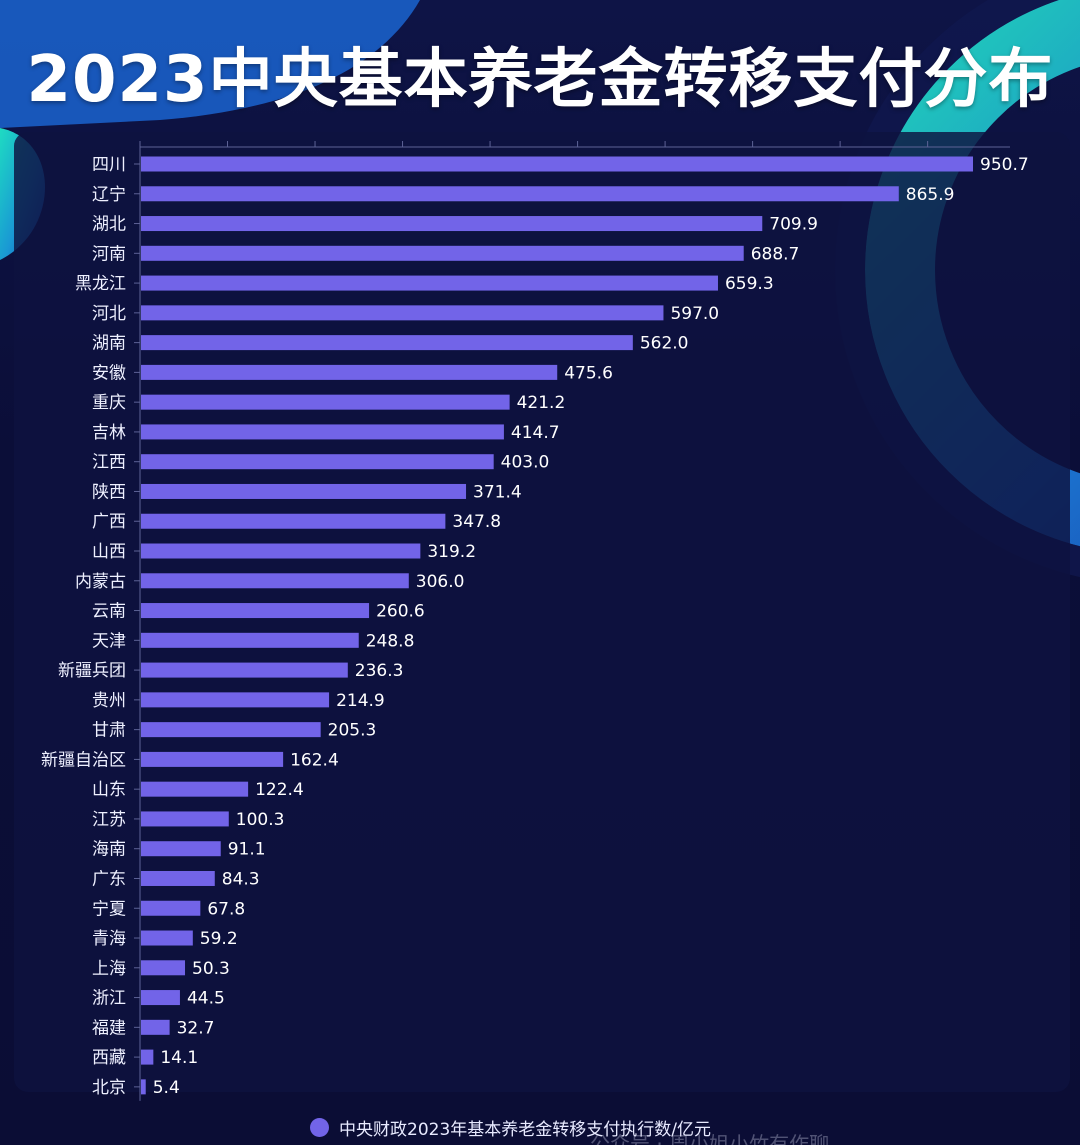 The height and width of the screenshot is (1145, 1080). I want to click on legend-label: 中央财政2023年基本养老金转移支付执行数/亿元, so click(525, 1129).